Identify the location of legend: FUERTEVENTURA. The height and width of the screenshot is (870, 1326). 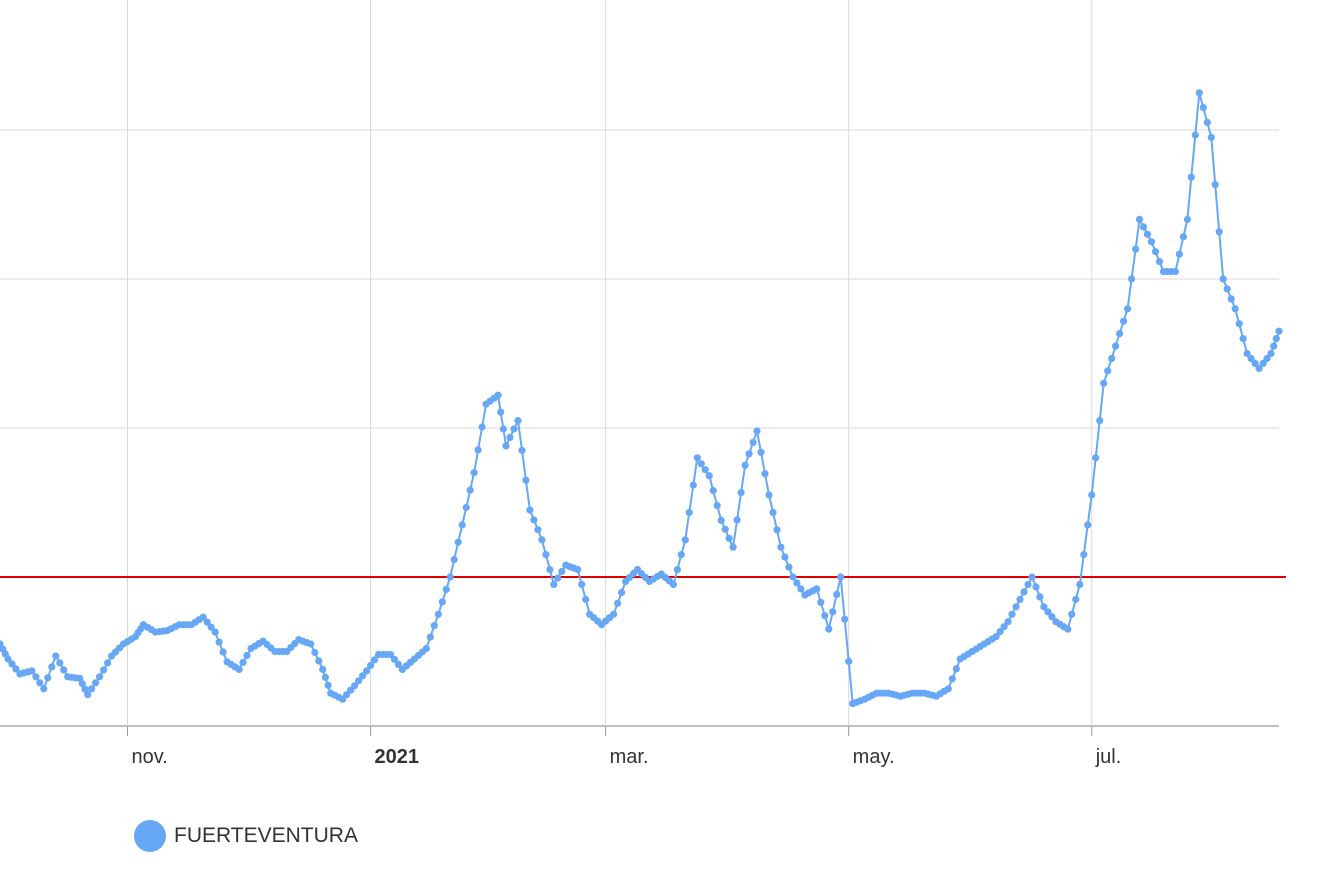
(246, 836).